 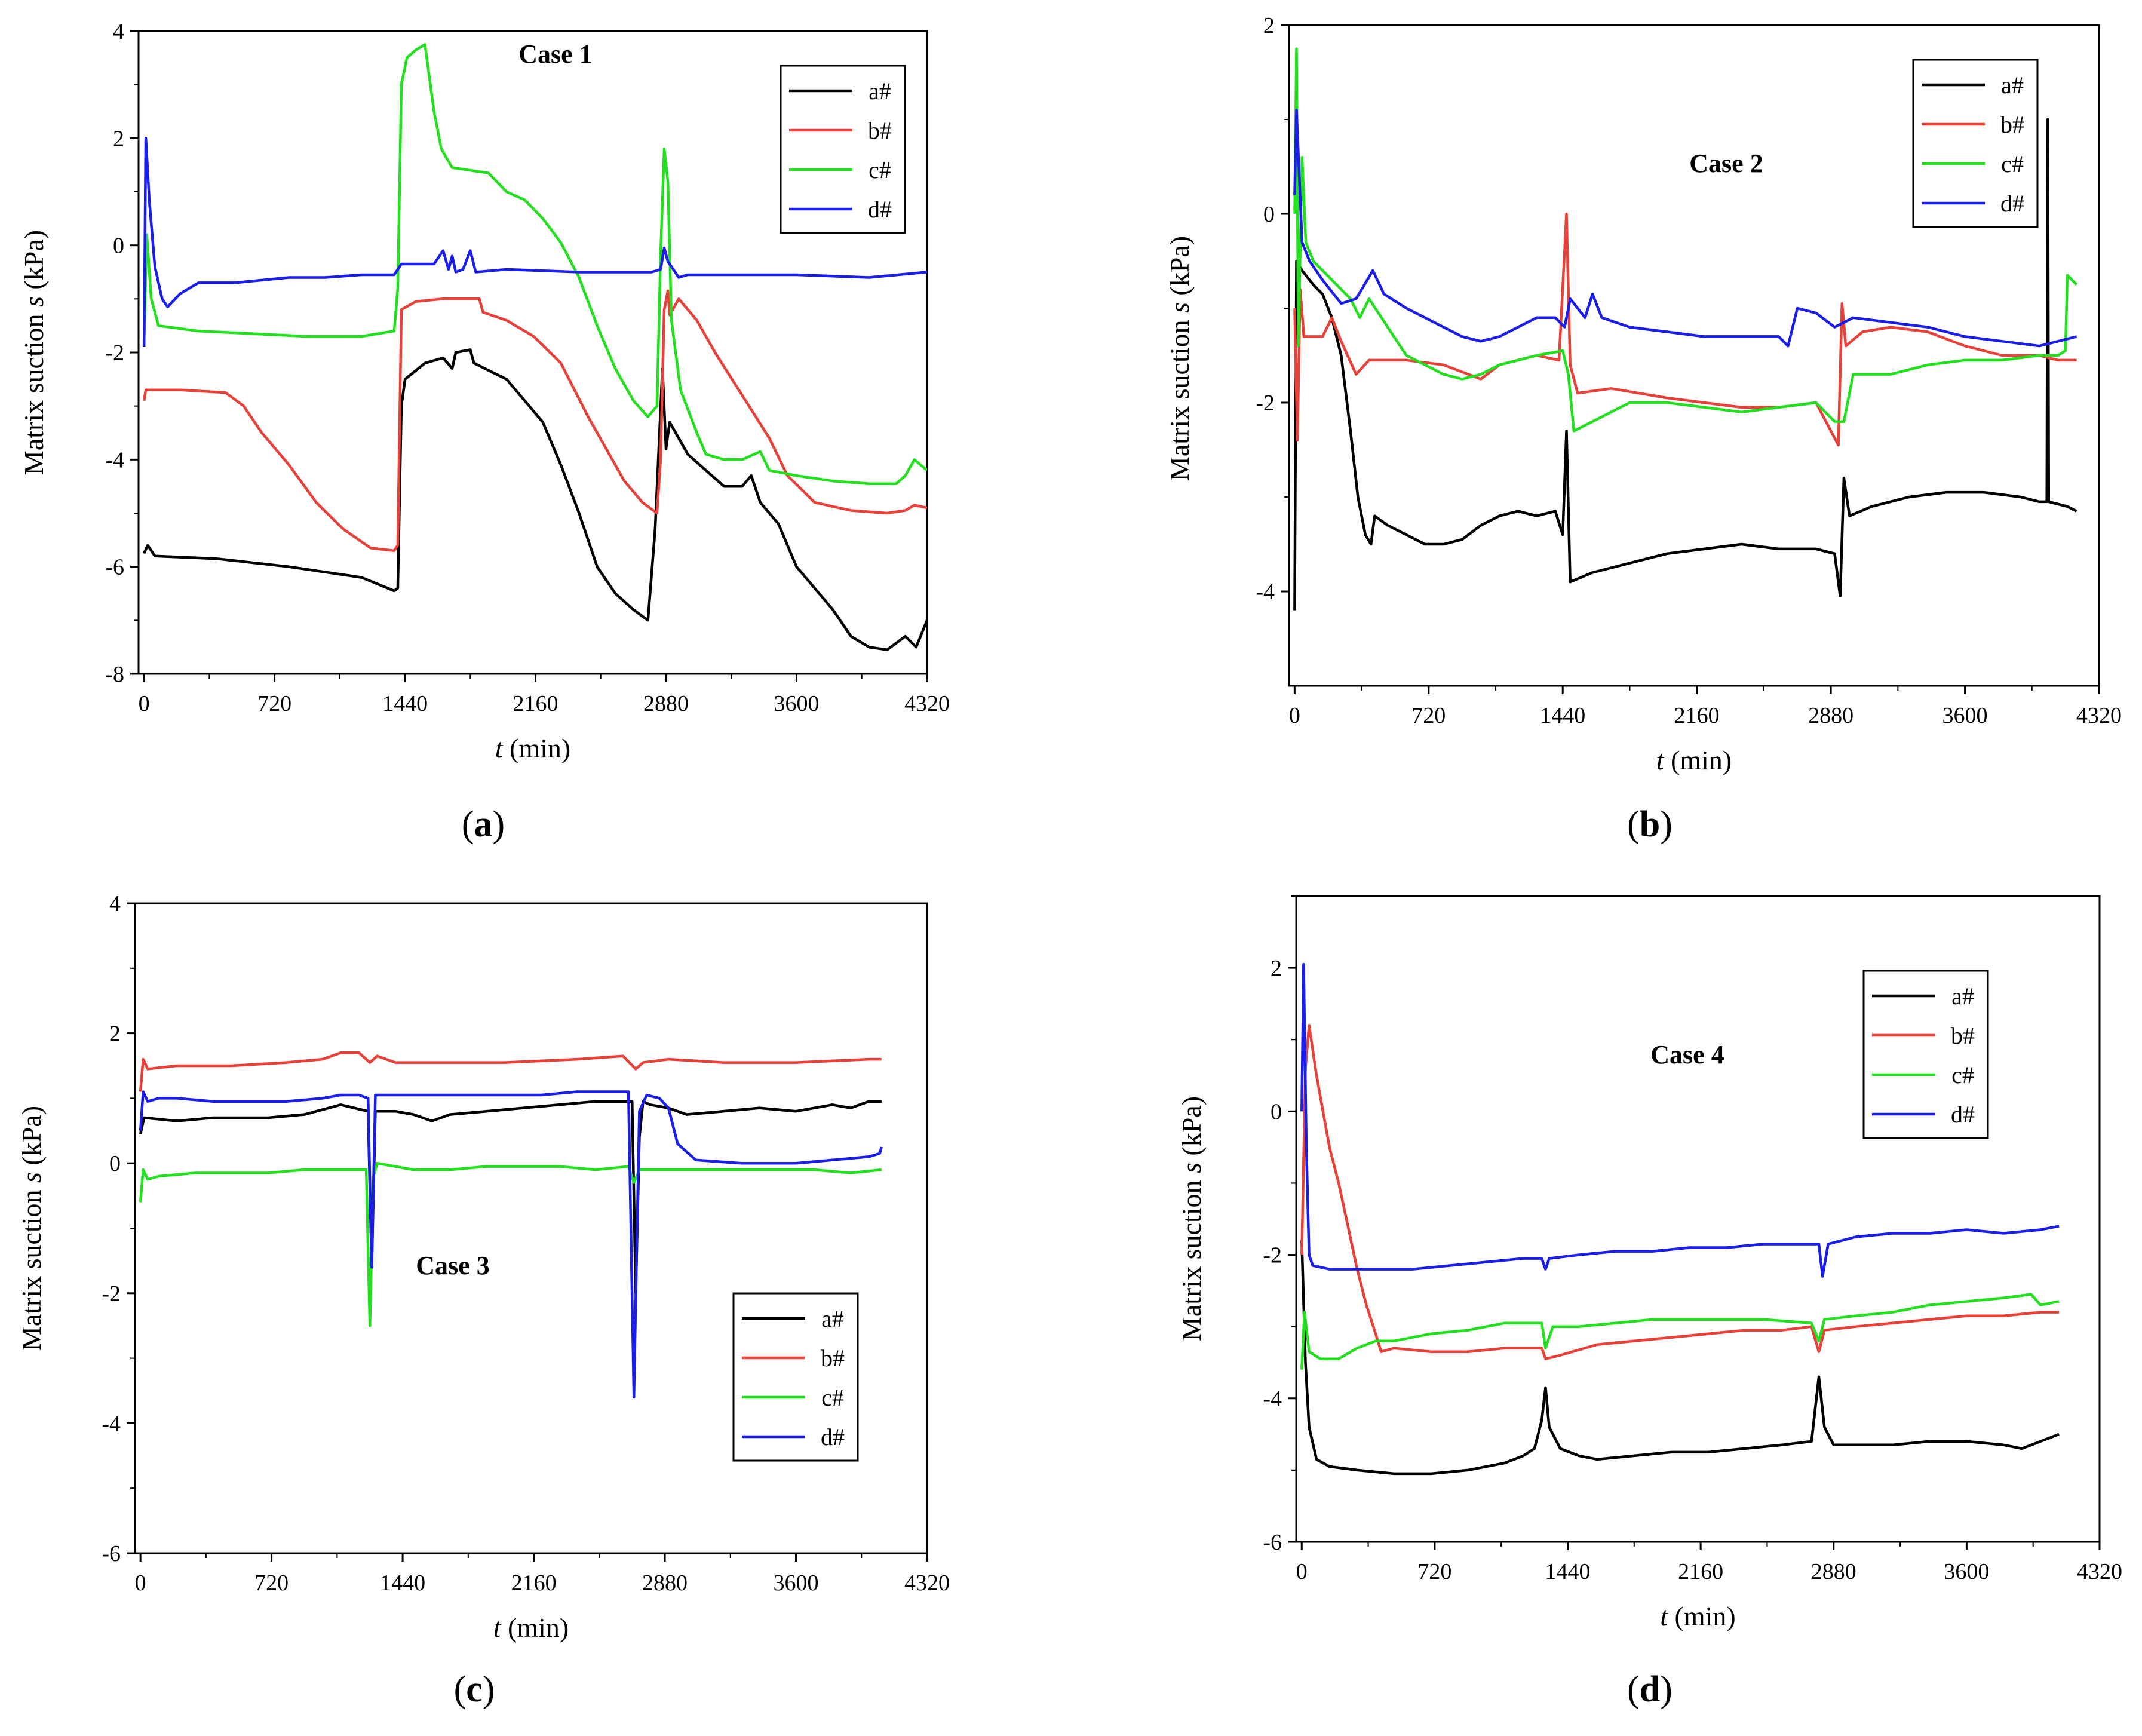 I want to click on caption-letter: a, so click(x=483, y=824).